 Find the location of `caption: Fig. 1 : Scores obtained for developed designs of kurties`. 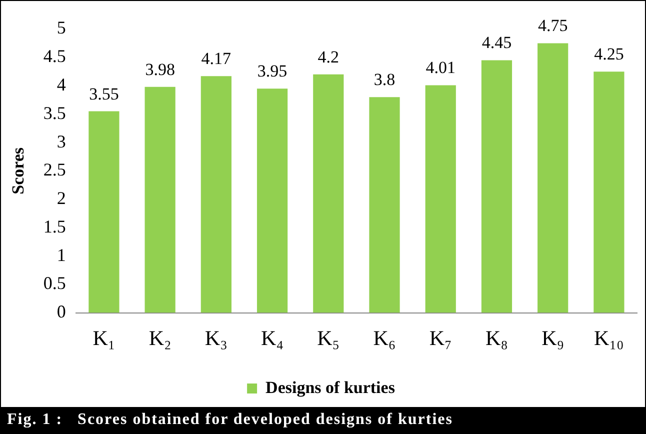

caption: Fig. 1 : Scores obtained for developed designs of kurties is located at coordinates (323, 420).